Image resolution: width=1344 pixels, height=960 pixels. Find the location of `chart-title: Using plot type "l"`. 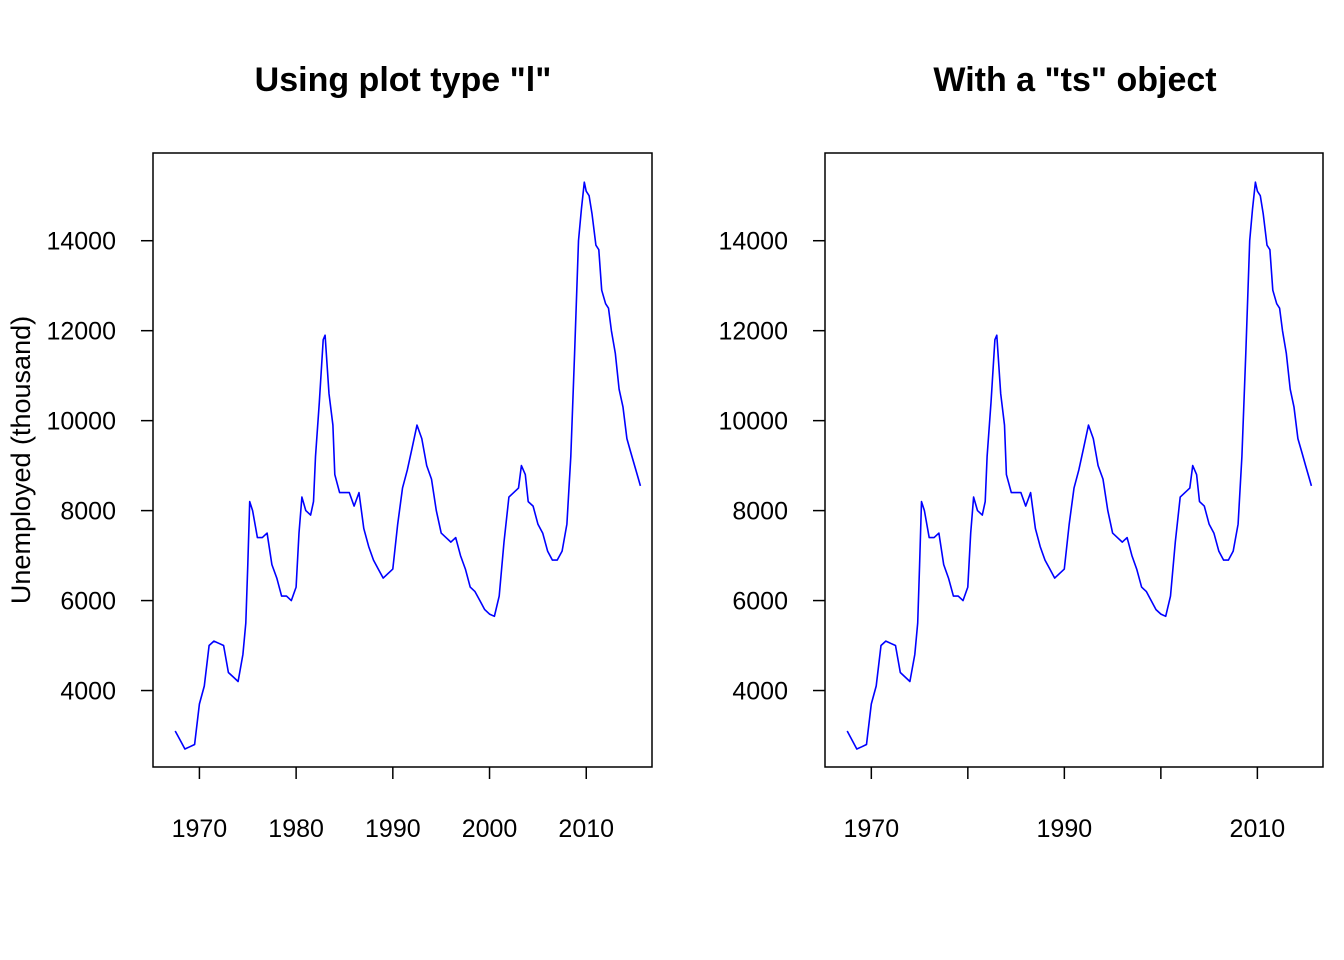

chart-title: Using plot type "l" is located at coordinates (403, 80).